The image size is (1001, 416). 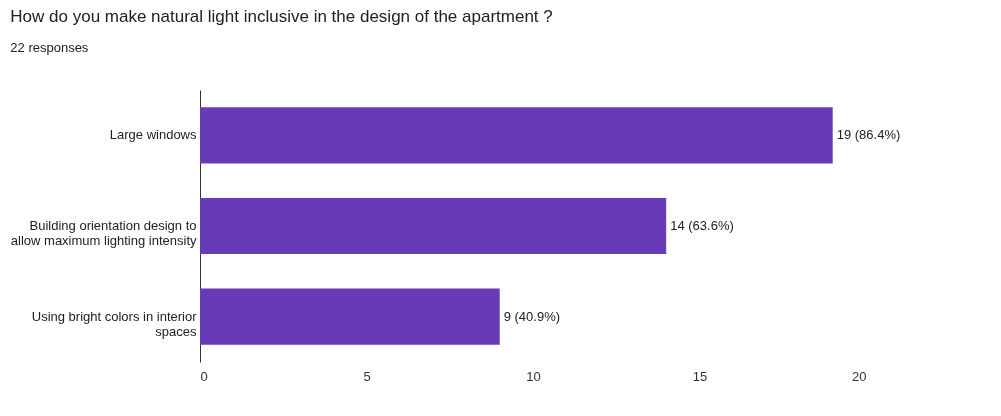 I want to click on text: 22 responses, so click(x=49, y=47).